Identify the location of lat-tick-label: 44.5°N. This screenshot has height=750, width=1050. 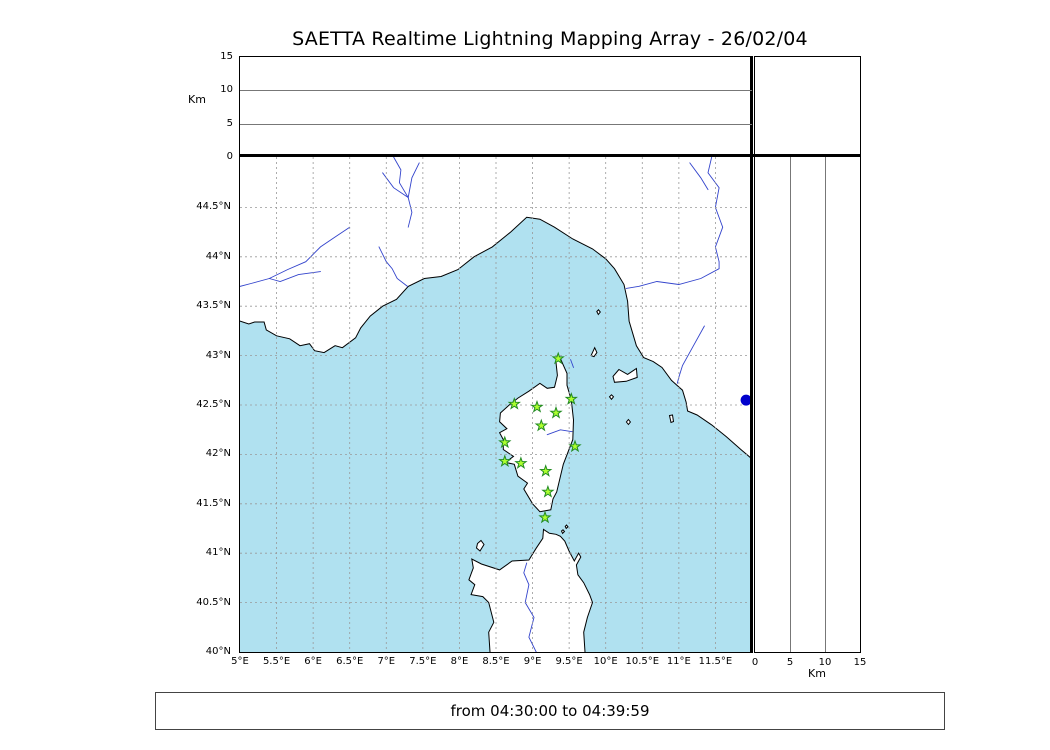
(213, 207).